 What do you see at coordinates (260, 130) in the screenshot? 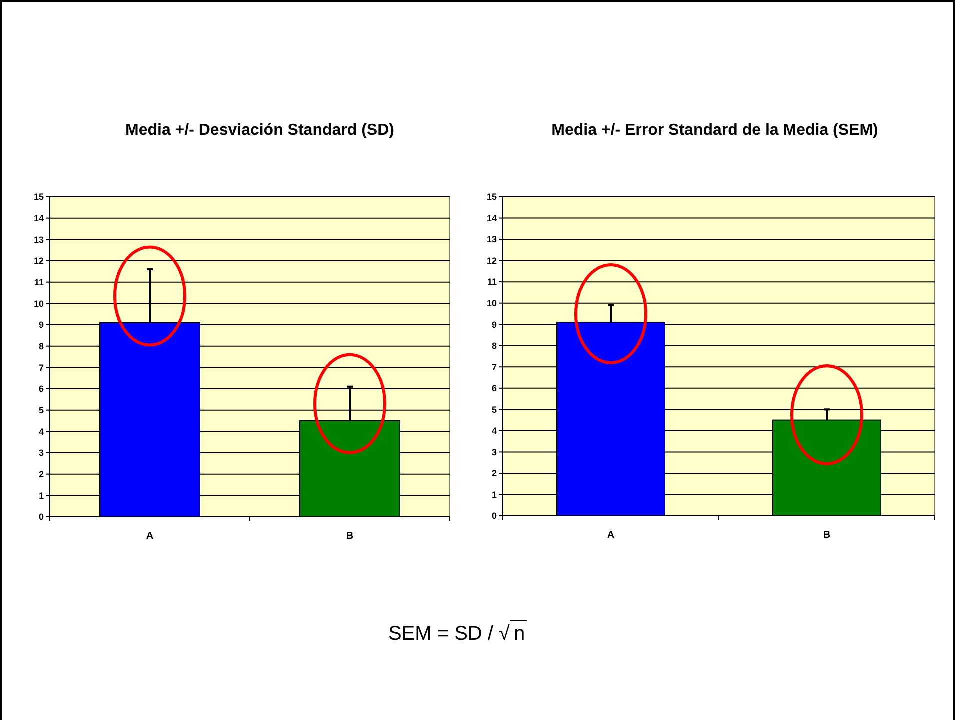
I see `chart-title: Media +/- Desviación Standard (SD)` at bounding box center [260, 130].